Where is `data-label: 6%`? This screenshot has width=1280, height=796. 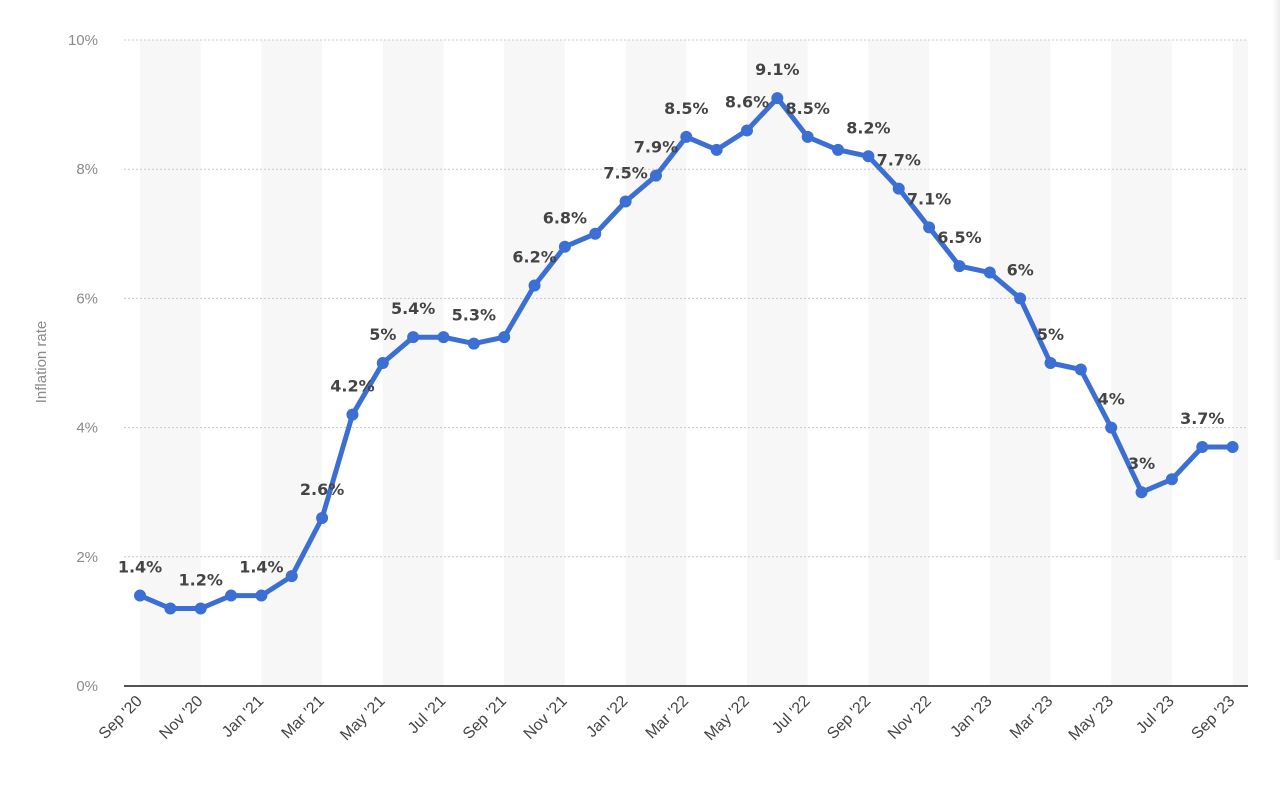 data-label: 6% is located at coordinates (1020, 269).